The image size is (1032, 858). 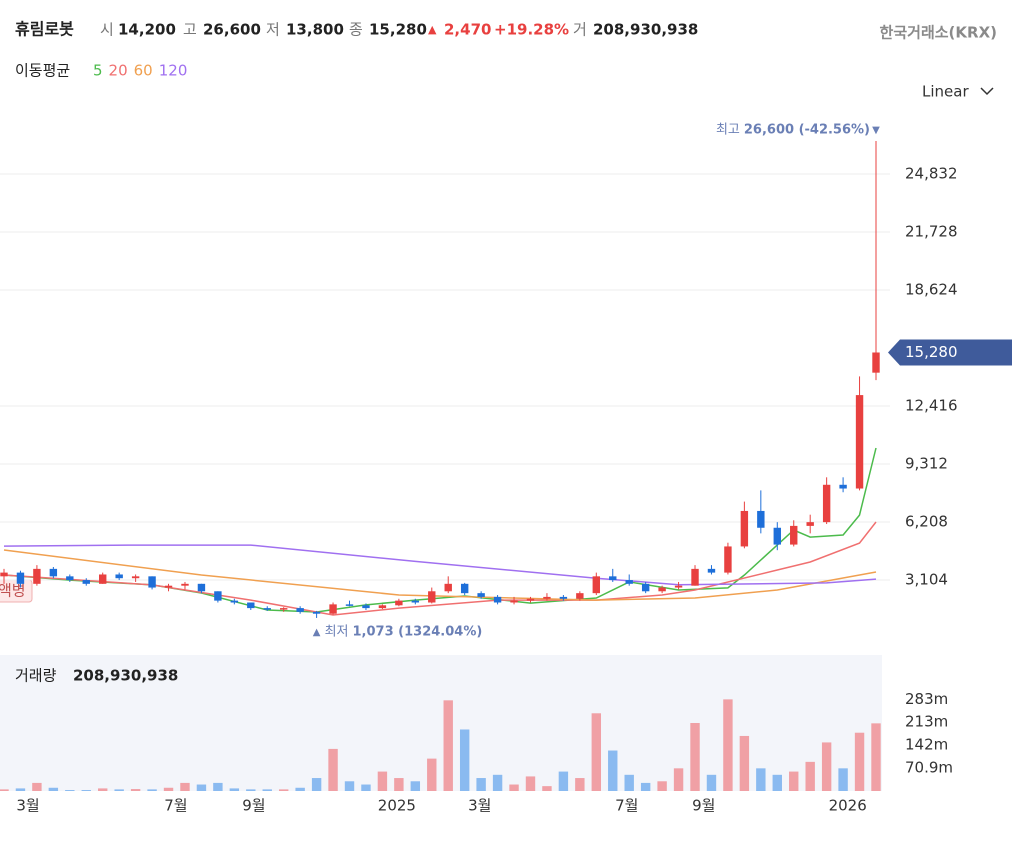 I want to click on change-pct: +19.28%, so click(x=531, y=30).